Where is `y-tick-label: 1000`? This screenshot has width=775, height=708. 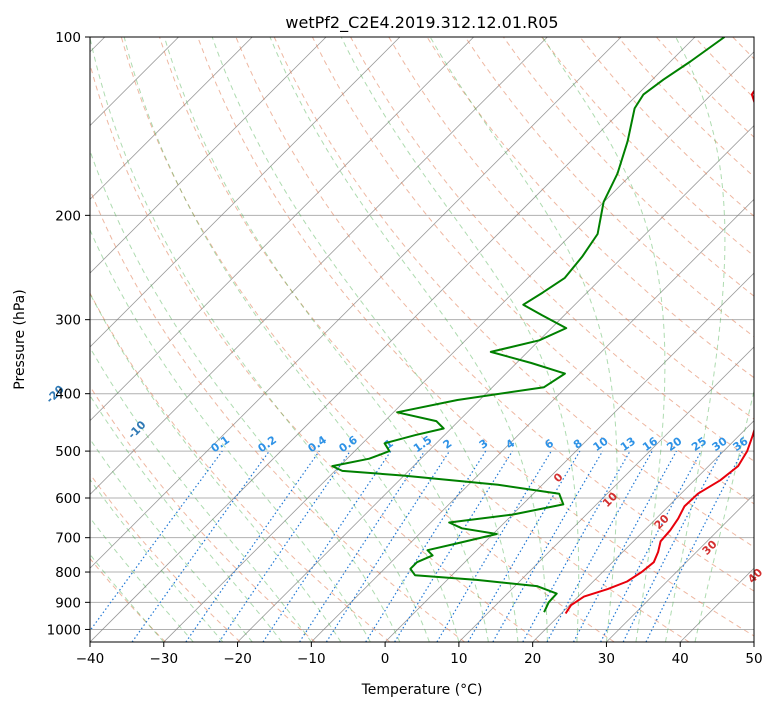 y-tick-label: 1000 is located at coordinates (64, 630).